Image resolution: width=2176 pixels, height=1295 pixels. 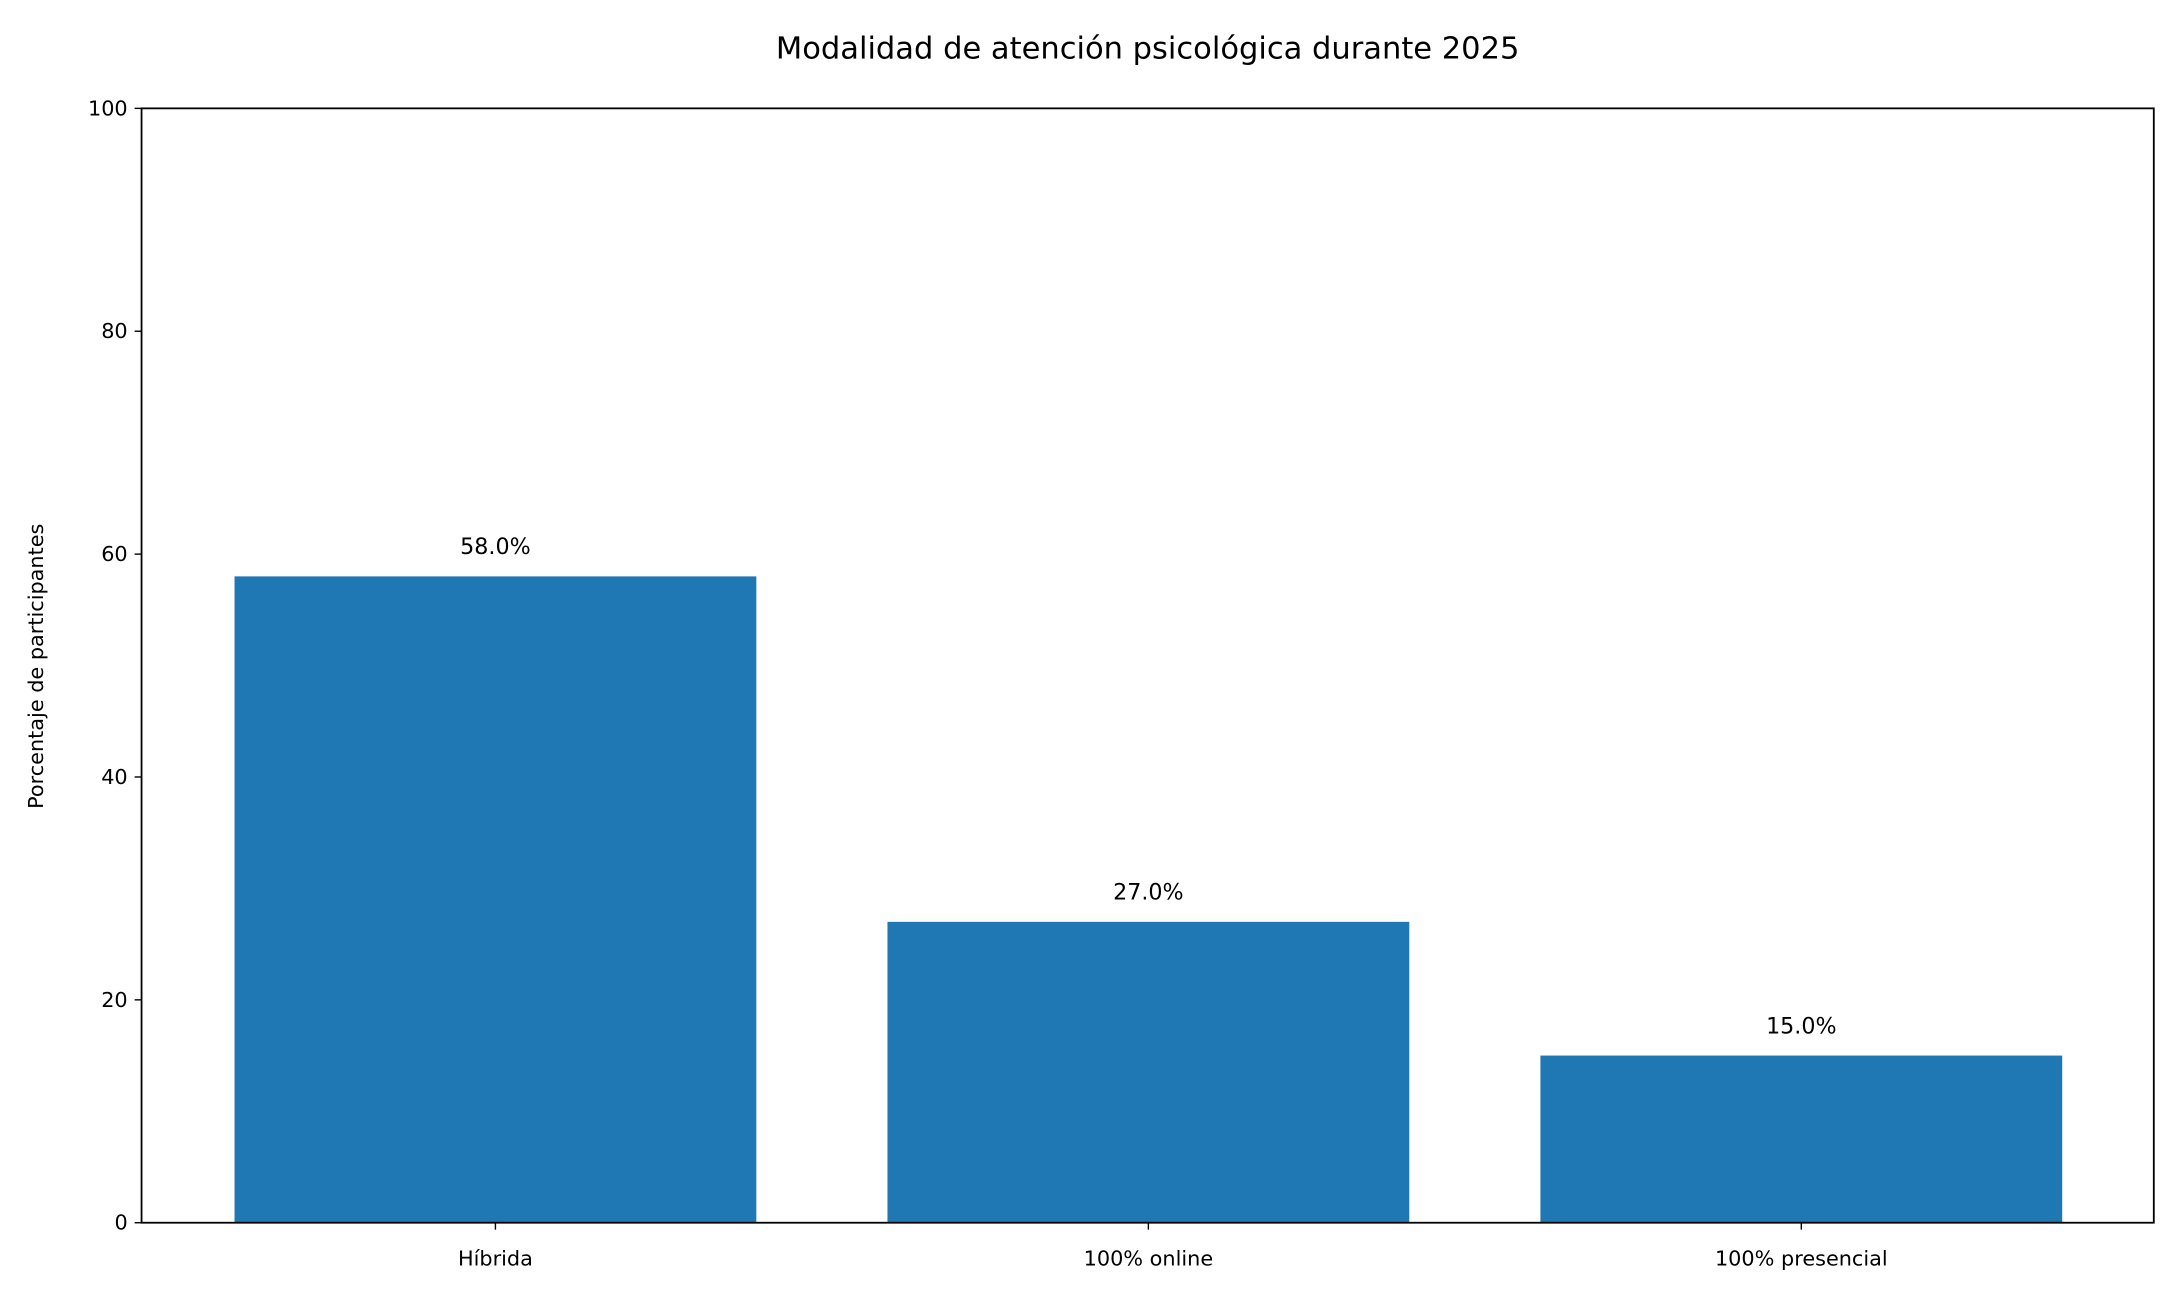 What do you see at coordinates (495, 547) in the screenshot?
I see `data-label: 58.0%` at bounding box center [495, 547].